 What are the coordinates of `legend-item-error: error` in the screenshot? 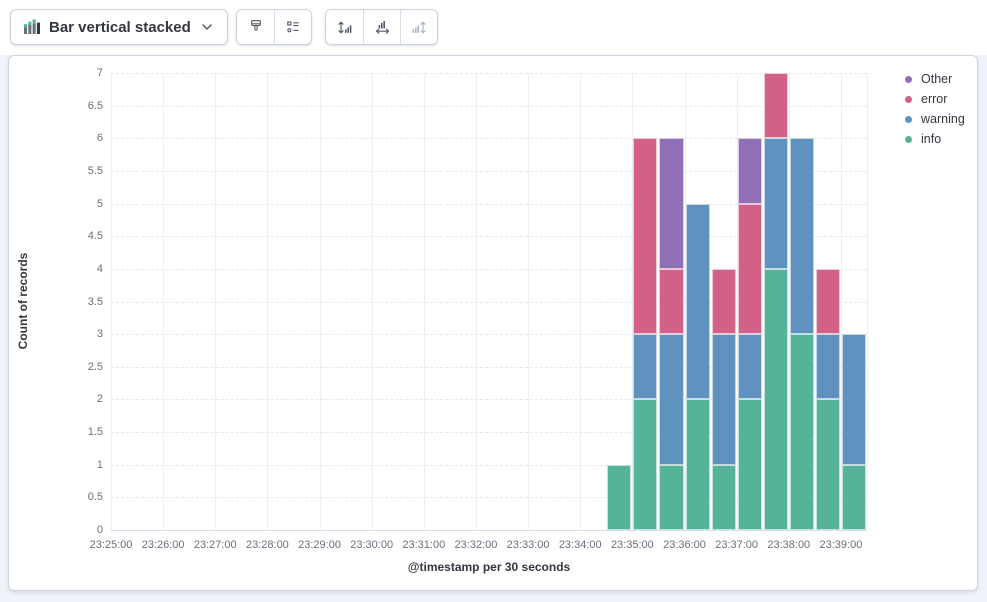 It's located at (935, 99).